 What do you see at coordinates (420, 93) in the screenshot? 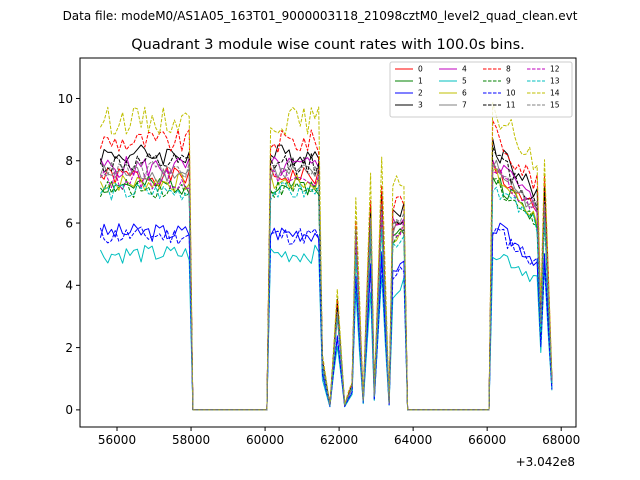
I see `legend-label-2: 2` at bounding box center [420, 93].